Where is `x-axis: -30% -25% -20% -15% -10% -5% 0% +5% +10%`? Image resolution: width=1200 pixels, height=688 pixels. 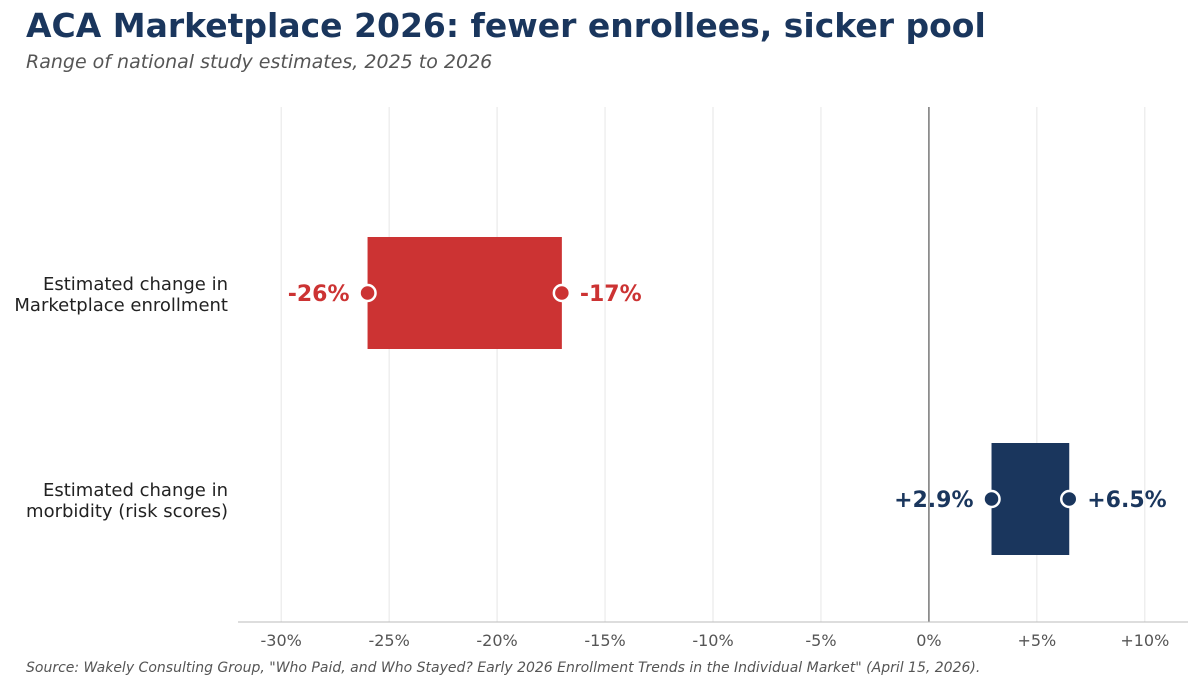
x-axis: -30% -25% -20% -15% -10% -5% 0% +5% +10% is located at coordinates (713, 635).